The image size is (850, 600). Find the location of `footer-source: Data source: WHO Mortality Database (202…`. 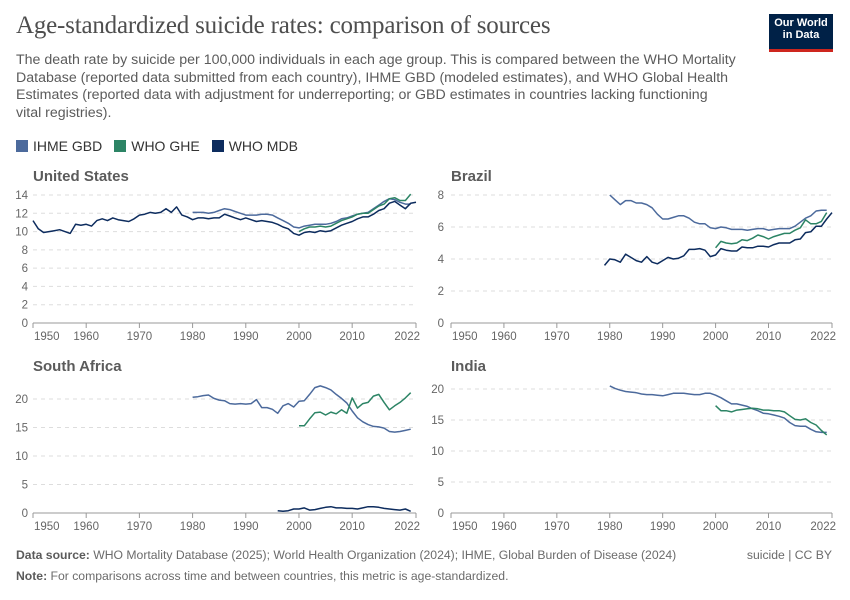

footer-source: Data source: WHO Mortality Database (202… is located at coordinates (346, 555).